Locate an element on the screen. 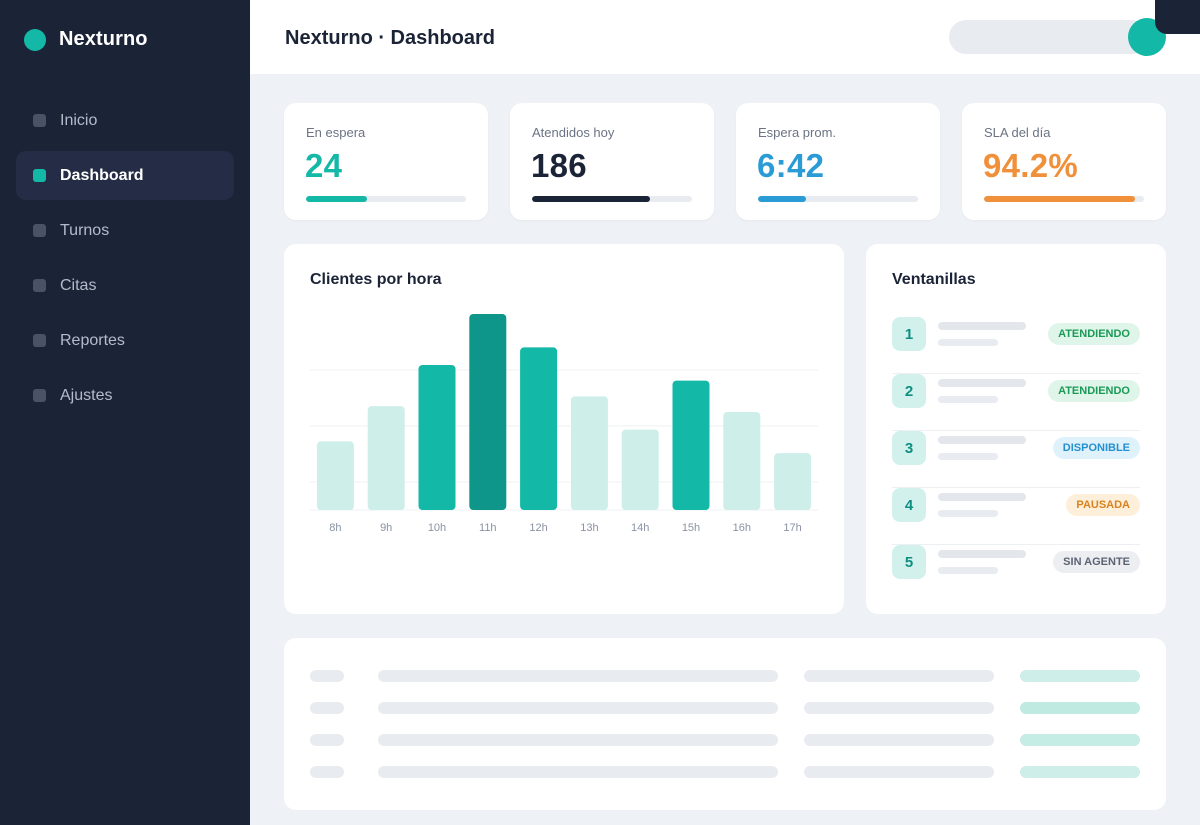  sidebar-item-turnos: Turnos is located at coordinates (125, 230).